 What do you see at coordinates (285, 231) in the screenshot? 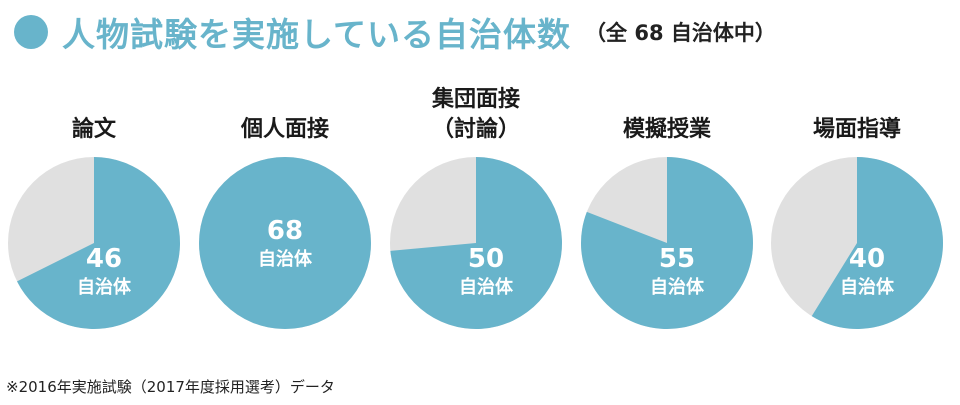
I see `pie-value-label: 68` at bounding box center [285, 231].